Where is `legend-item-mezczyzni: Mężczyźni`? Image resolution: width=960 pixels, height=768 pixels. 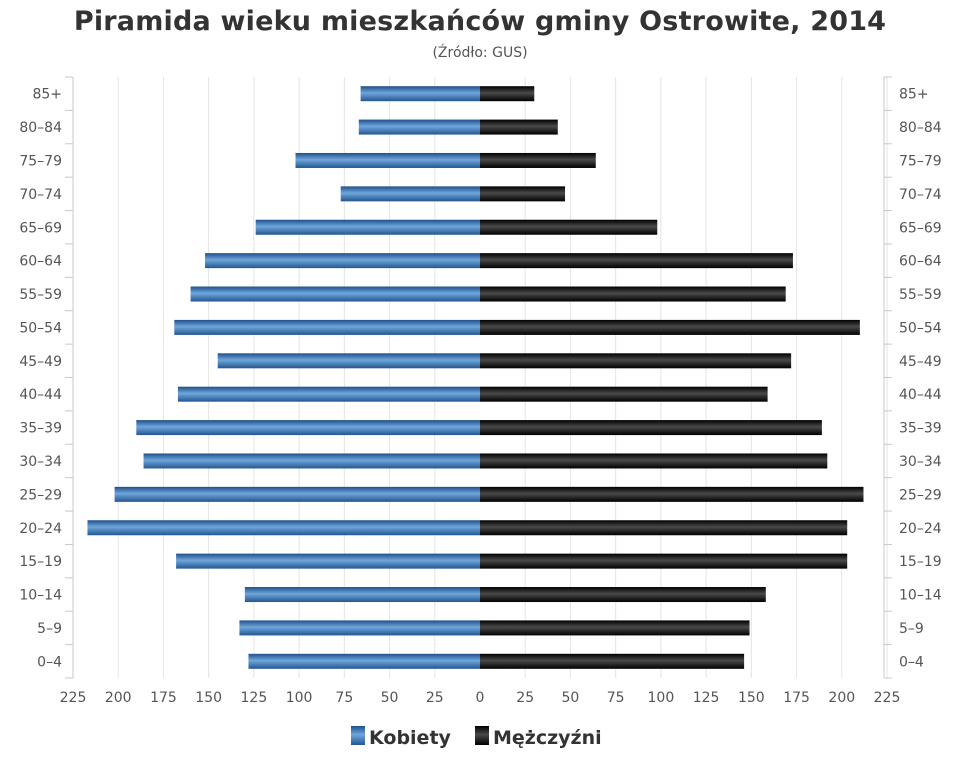
legend-item-mezczyzni: Mężczyźni is located at coordinates (538, 737).